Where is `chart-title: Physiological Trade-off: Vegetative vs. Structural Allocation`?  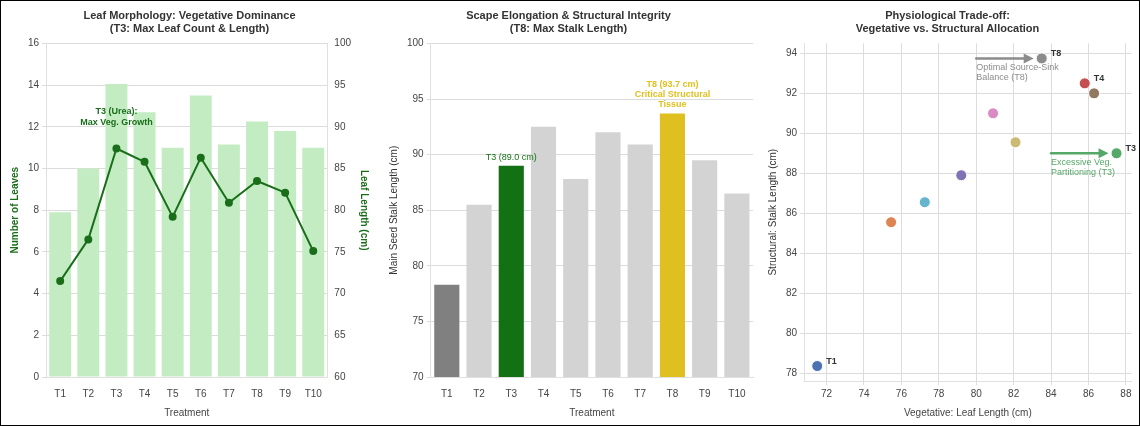
chart-title: Physiological Trade-off: Vegetative vs. Structural Allocation is located at coordinates (947, 21).